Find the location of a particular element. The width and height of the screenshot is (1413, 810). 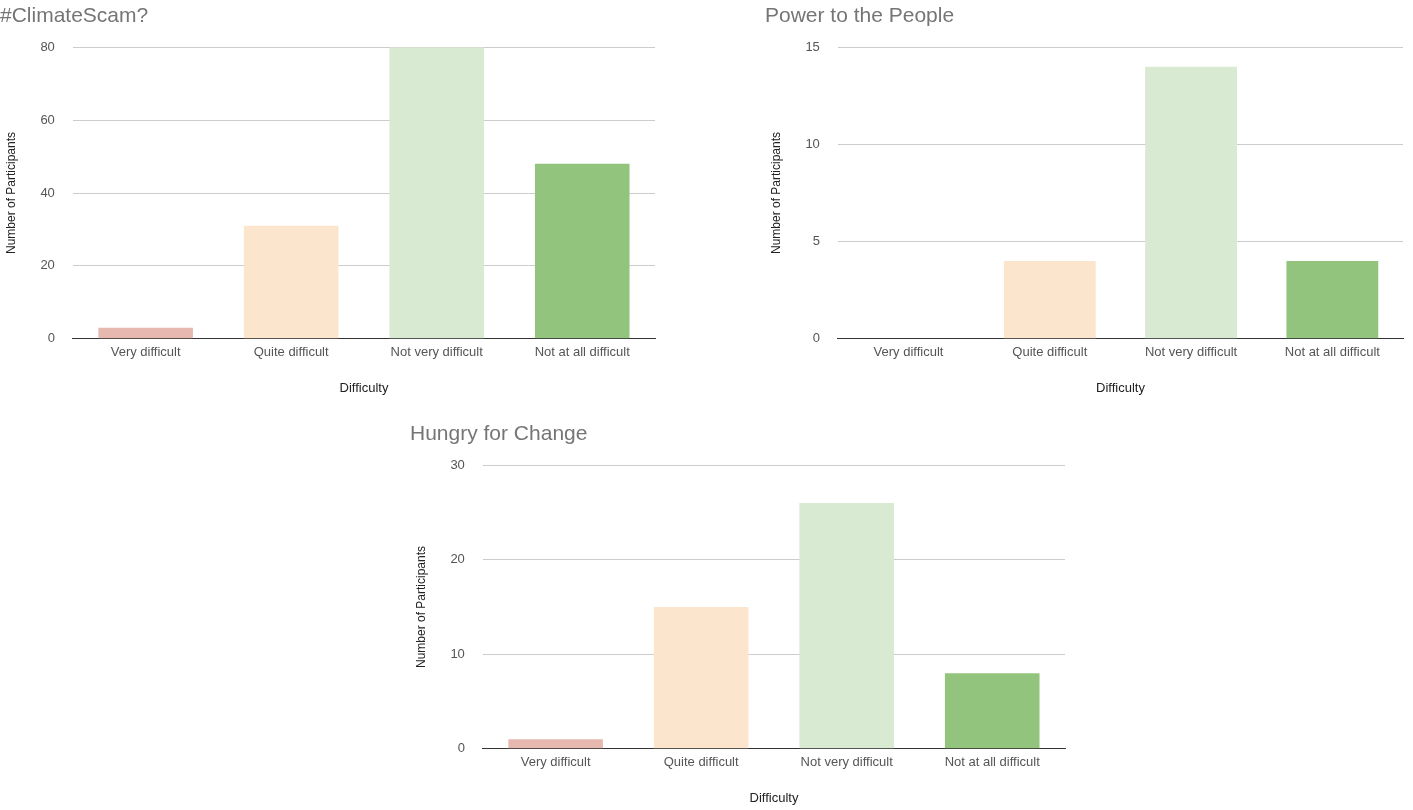

y-tick-label: 15 is located at coordinates (812, 46).